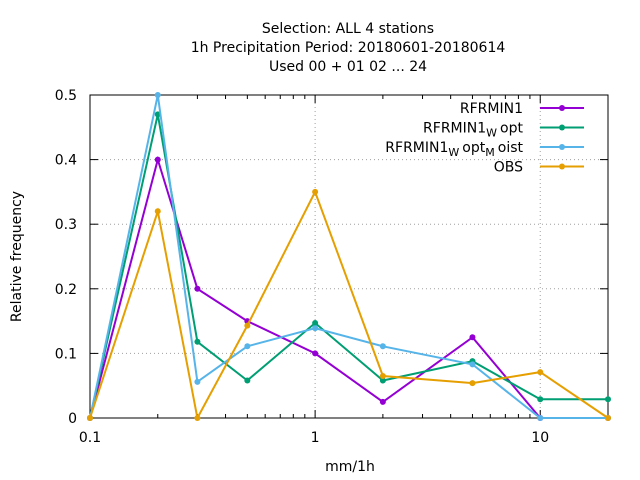  Describe the element at coordinates (72, 419) in the screenshot. I see `y-tick-label: 0` at that location.